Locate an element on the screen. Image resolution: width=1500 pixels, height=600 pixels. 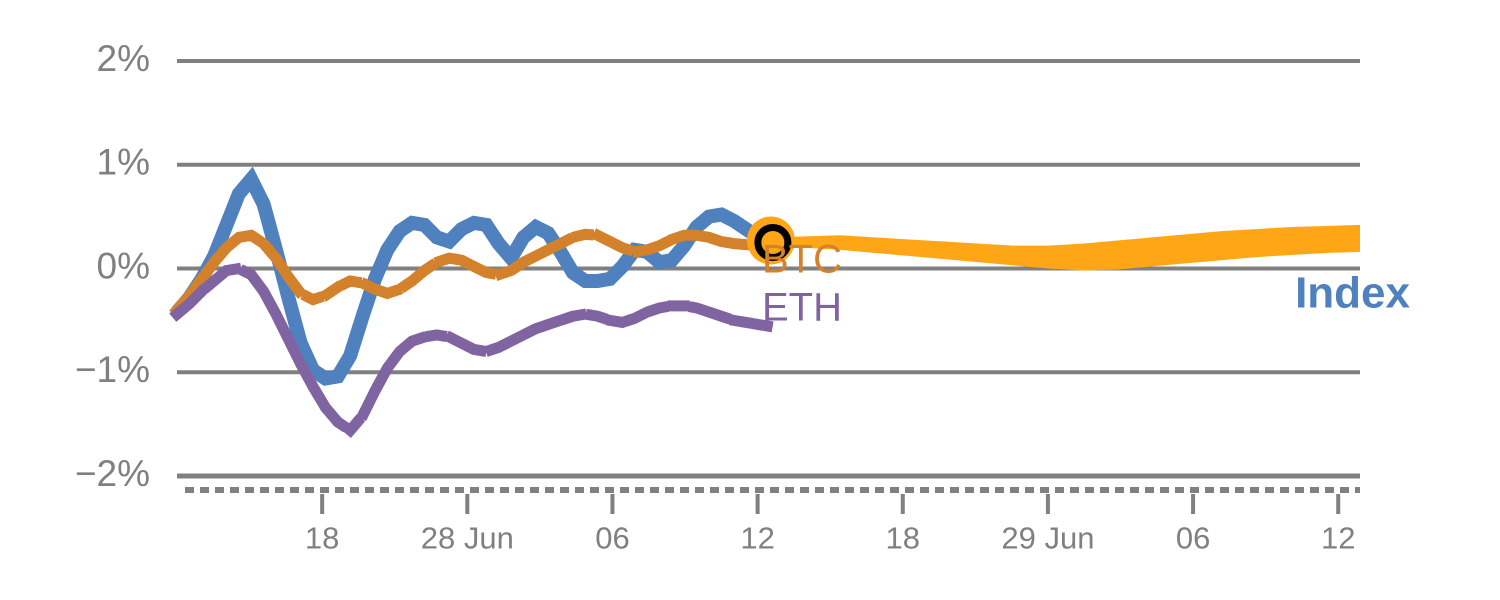
x-tick-label-0: 18 is located at coordinates (322, 537).